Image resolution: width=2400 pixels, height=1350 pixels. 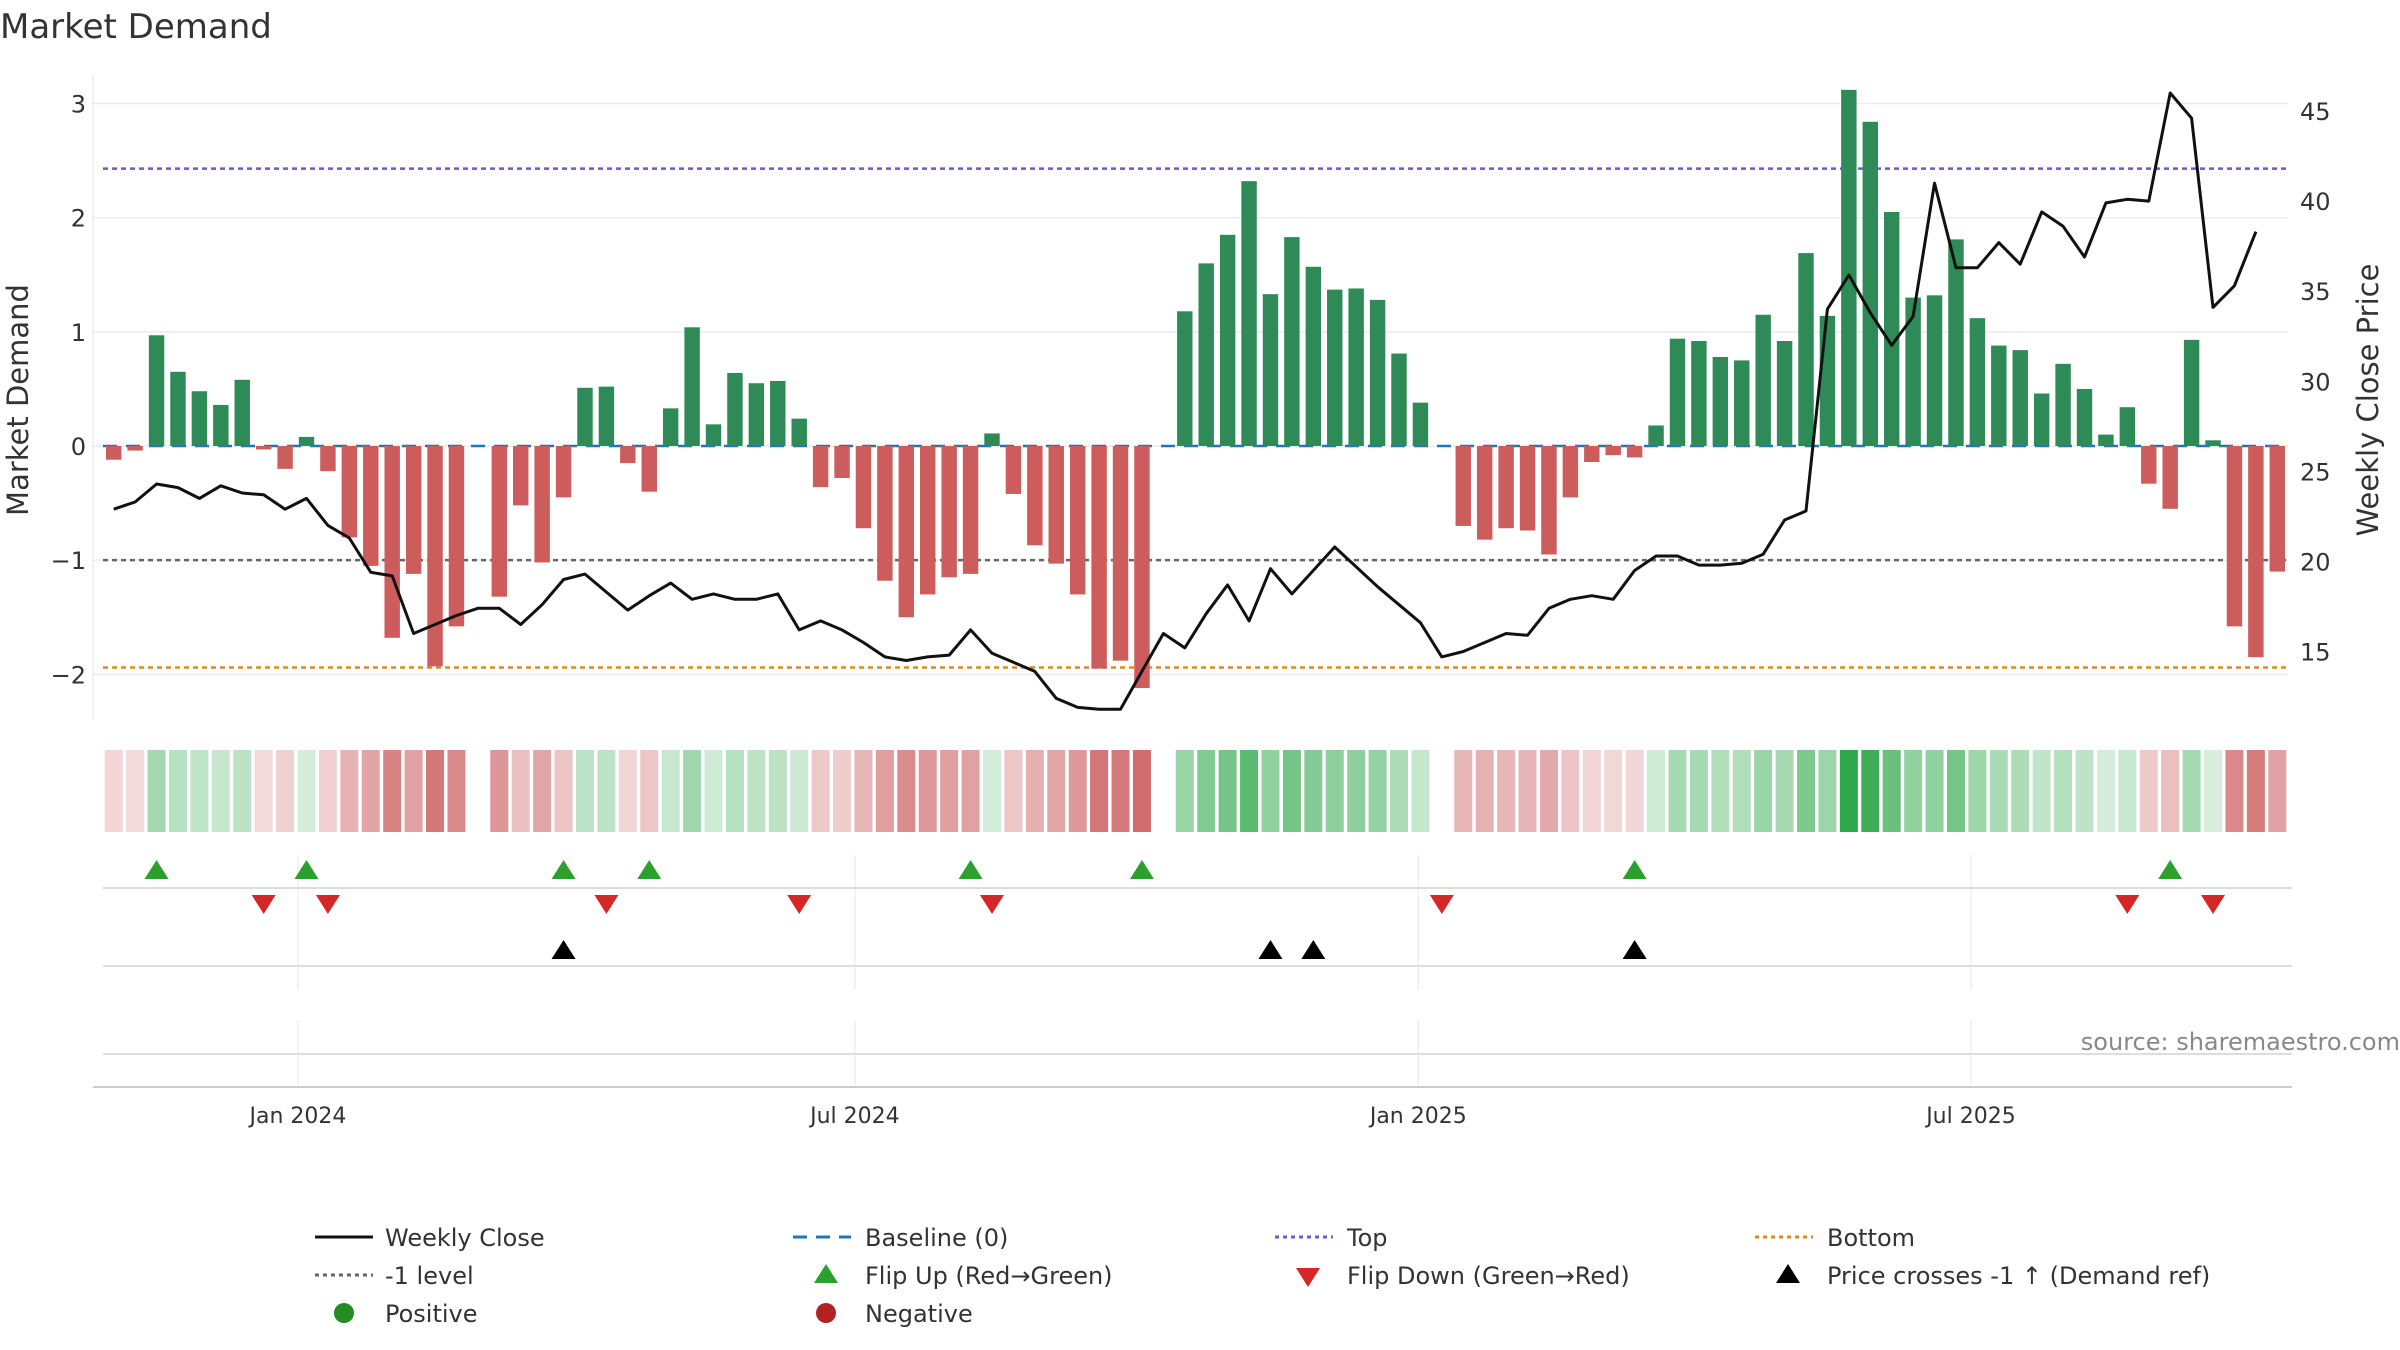 What do you see at coordinates (989, 1276) in the screenshot?
I see `legend-flip-up-label: Flip Up (Red→Green)` at bounding box center [989, 1276].